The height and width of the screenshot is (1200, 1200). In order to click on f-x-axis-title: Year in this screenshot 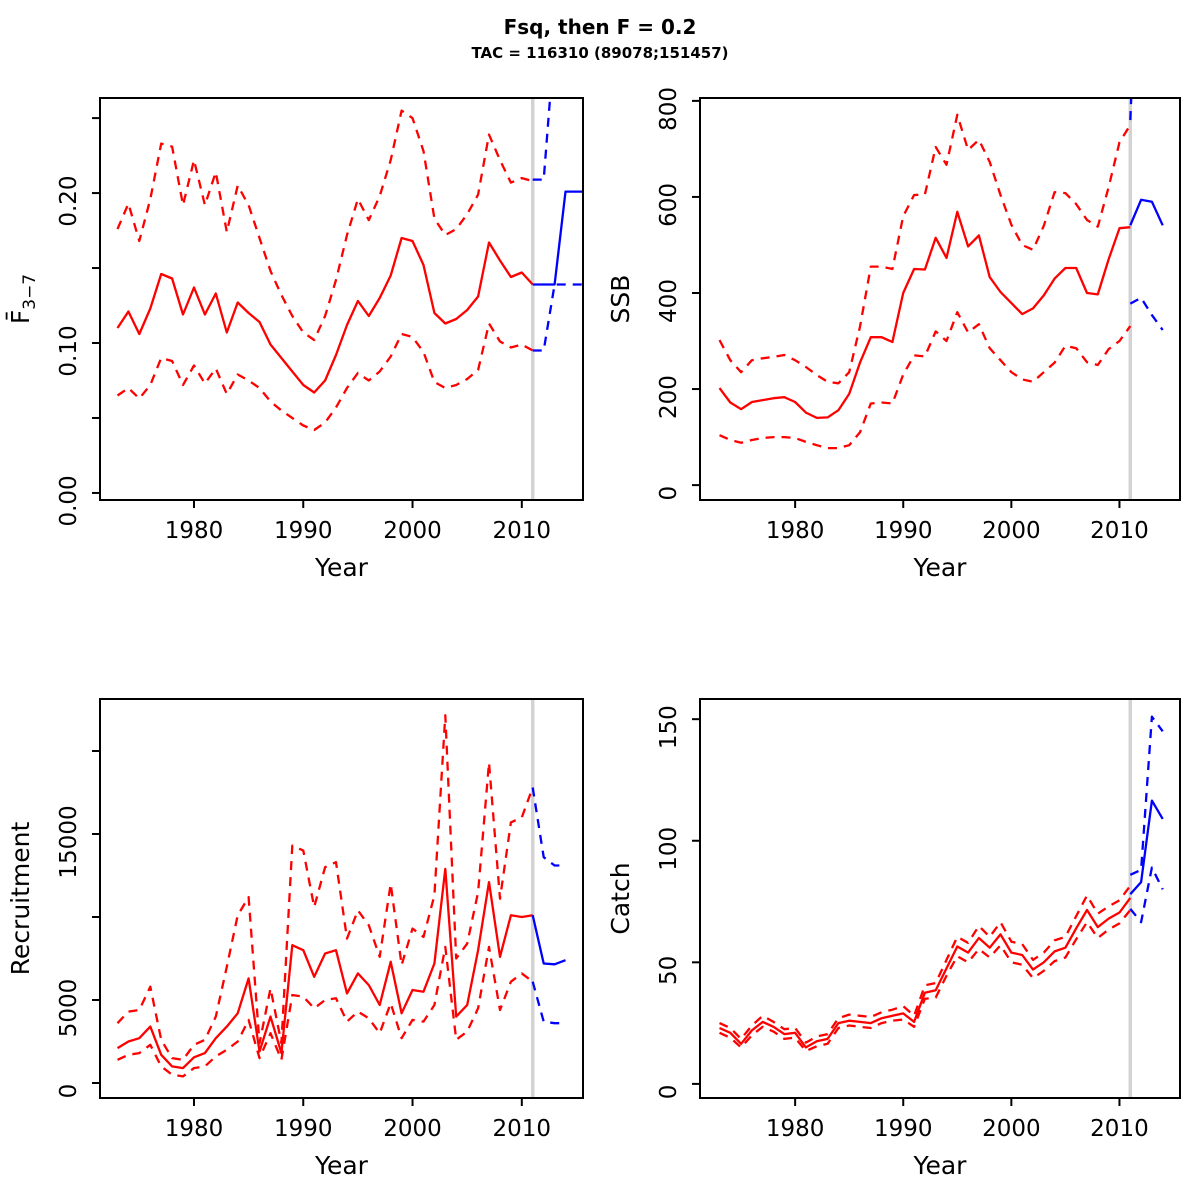, I will do `click(341, 567)`.